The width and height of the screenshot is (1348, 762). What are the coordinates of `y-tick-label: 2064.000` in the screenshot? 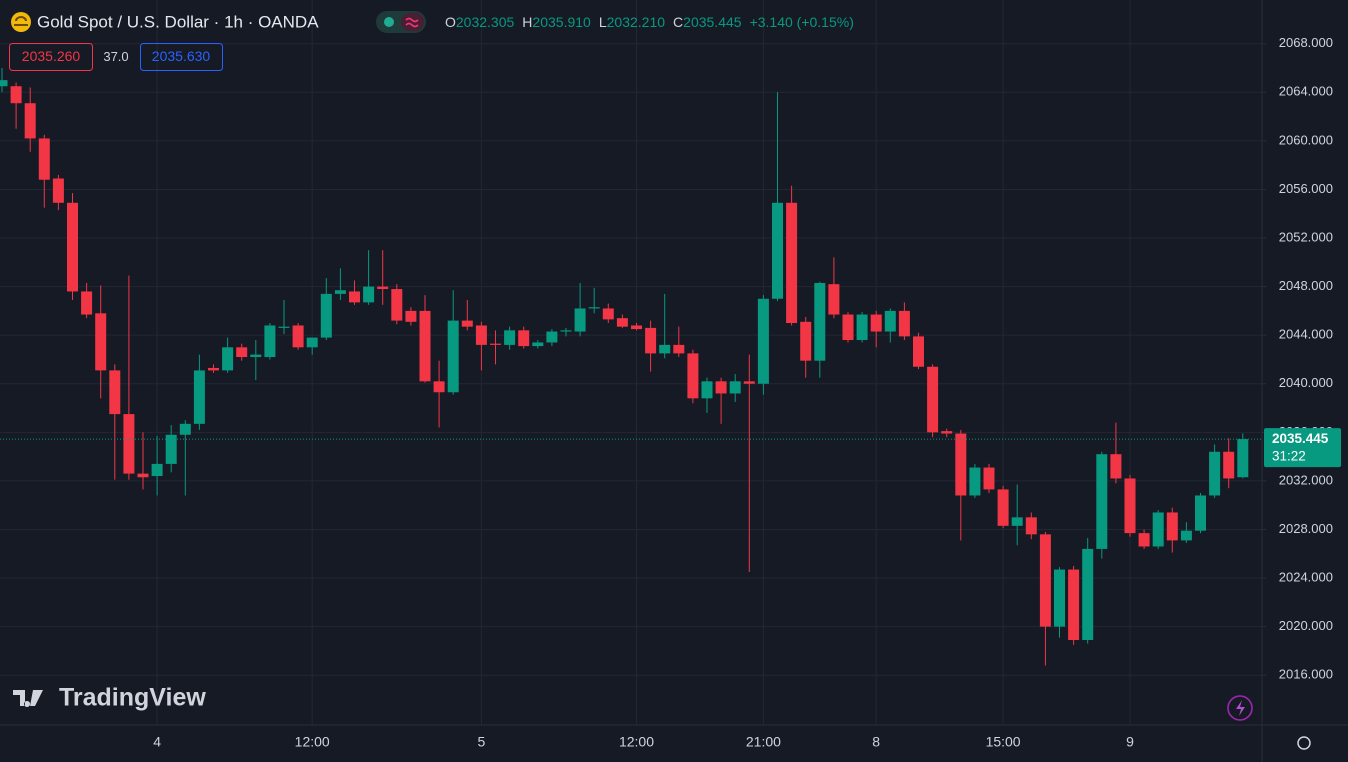 It's located at (1306, 91).